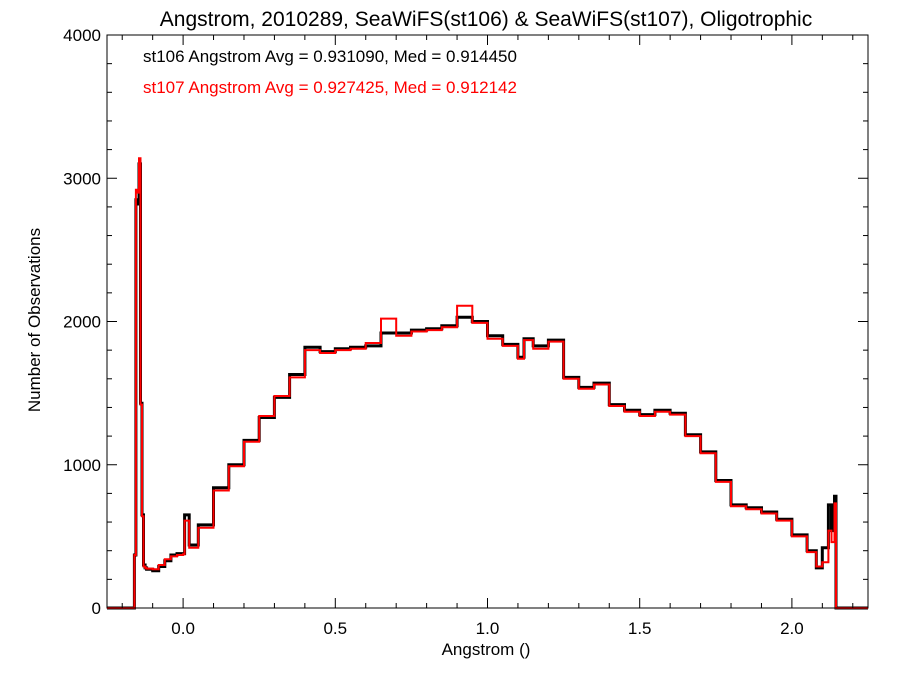  Describe the element at coordinates (640, 628) in the screenshot. I see `x-tick-label: 1.5` at that location.